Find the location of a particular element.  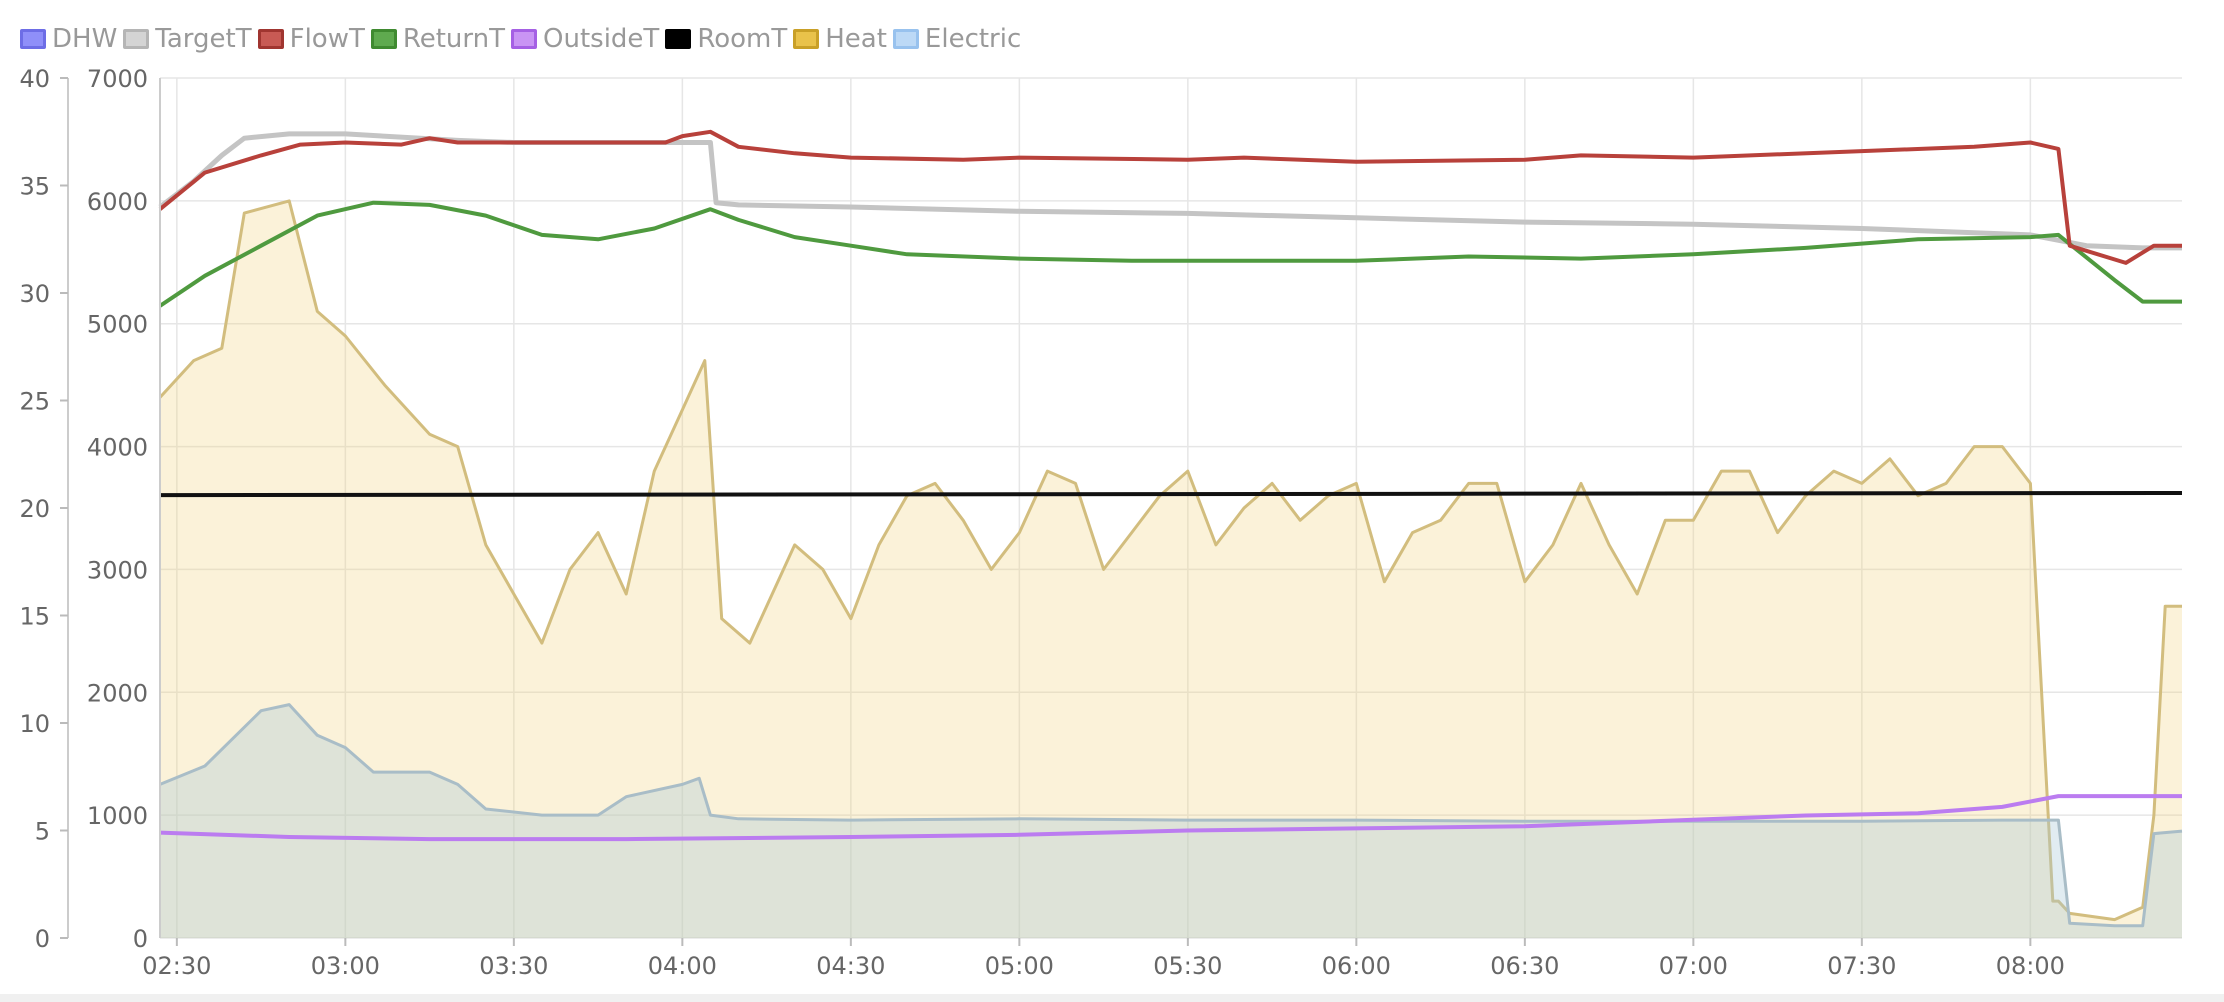

x-tick-label: 02:30 is located at coordinates (176, 966).